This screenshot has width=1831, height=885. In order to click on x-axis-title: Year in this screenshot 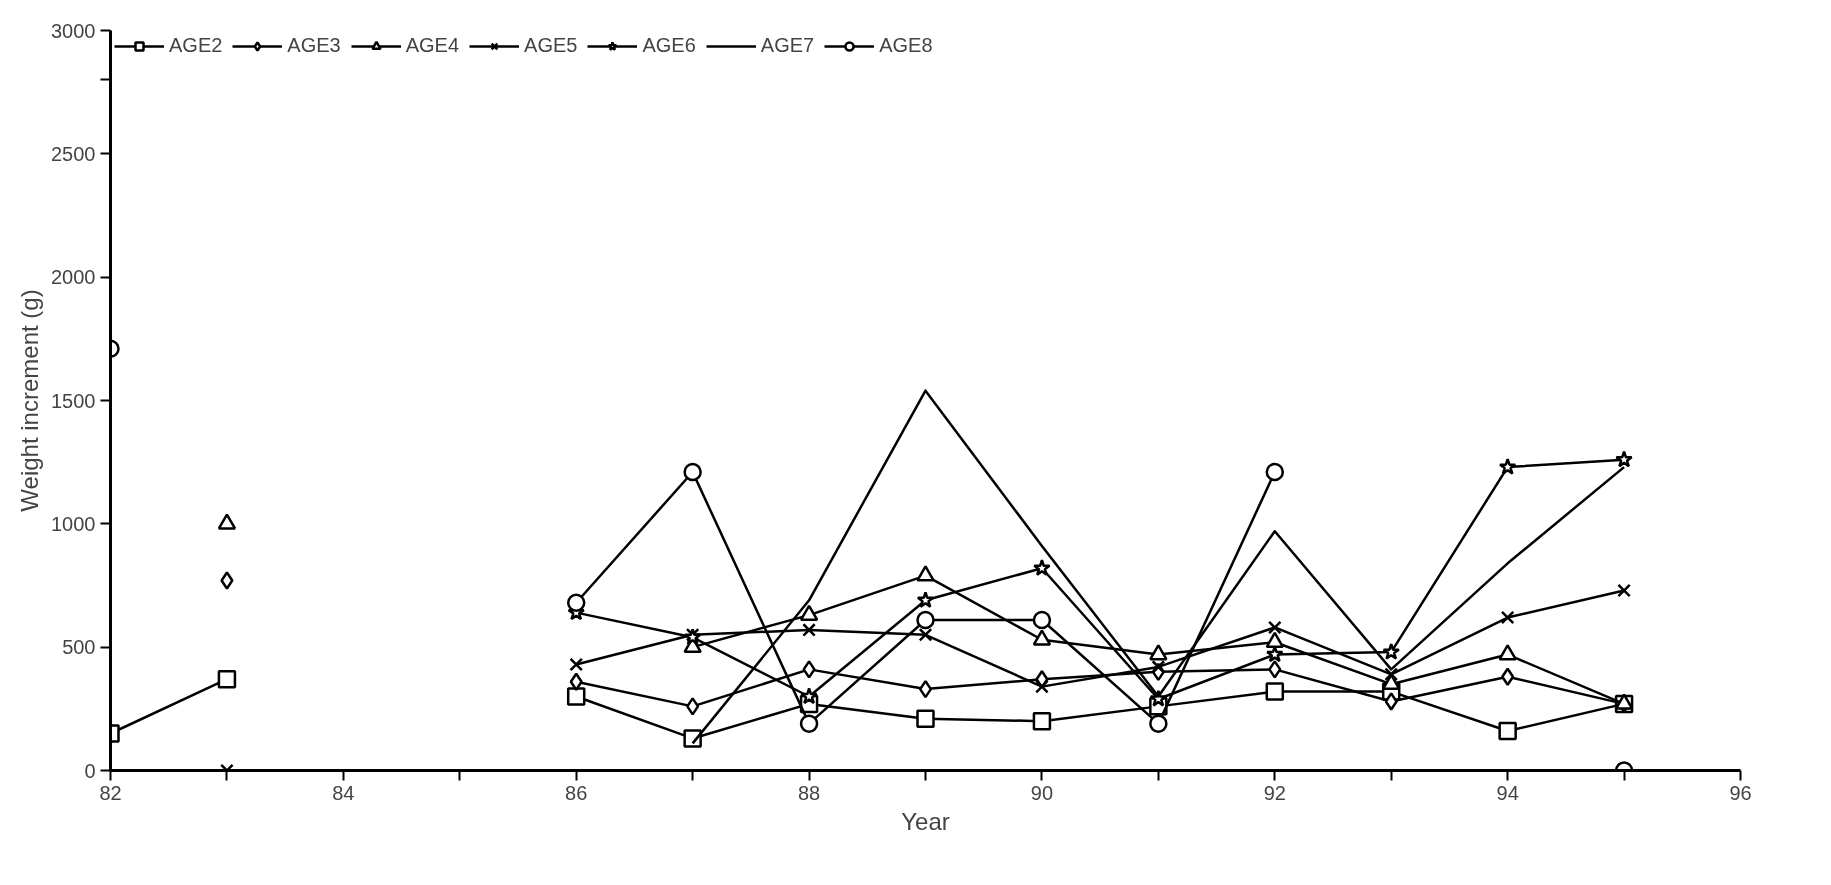, I will do `click(925, 821)`.